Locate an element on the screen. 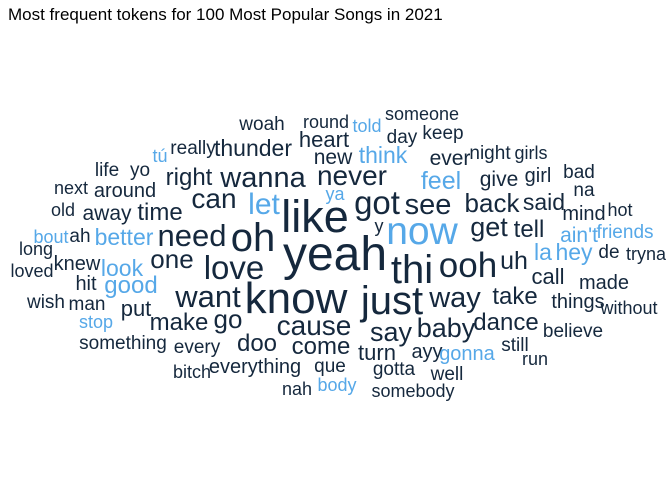 This screenshot has width=672, height=480. word-nah: nah is located at coordinates (297, 389).